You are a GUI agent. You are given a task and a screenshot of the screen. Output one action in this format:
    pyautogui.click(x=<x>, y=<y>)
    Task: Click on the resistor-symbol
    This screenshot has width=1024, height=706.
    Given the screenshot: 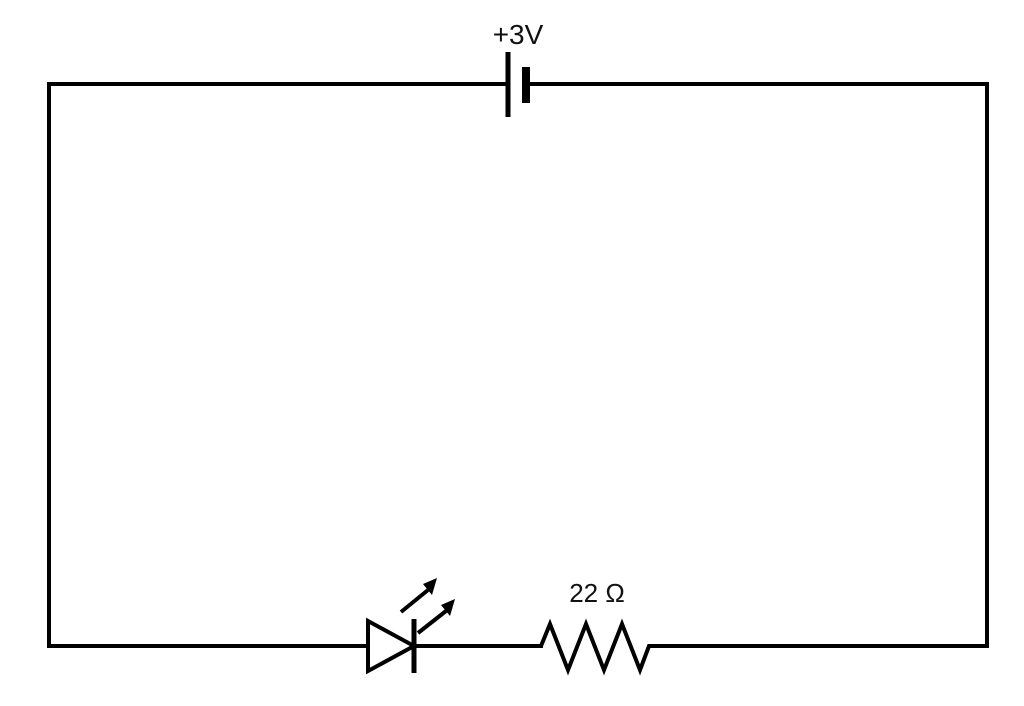 What is the action you would take?
    pyautogui.click(x=597, y=647)
    